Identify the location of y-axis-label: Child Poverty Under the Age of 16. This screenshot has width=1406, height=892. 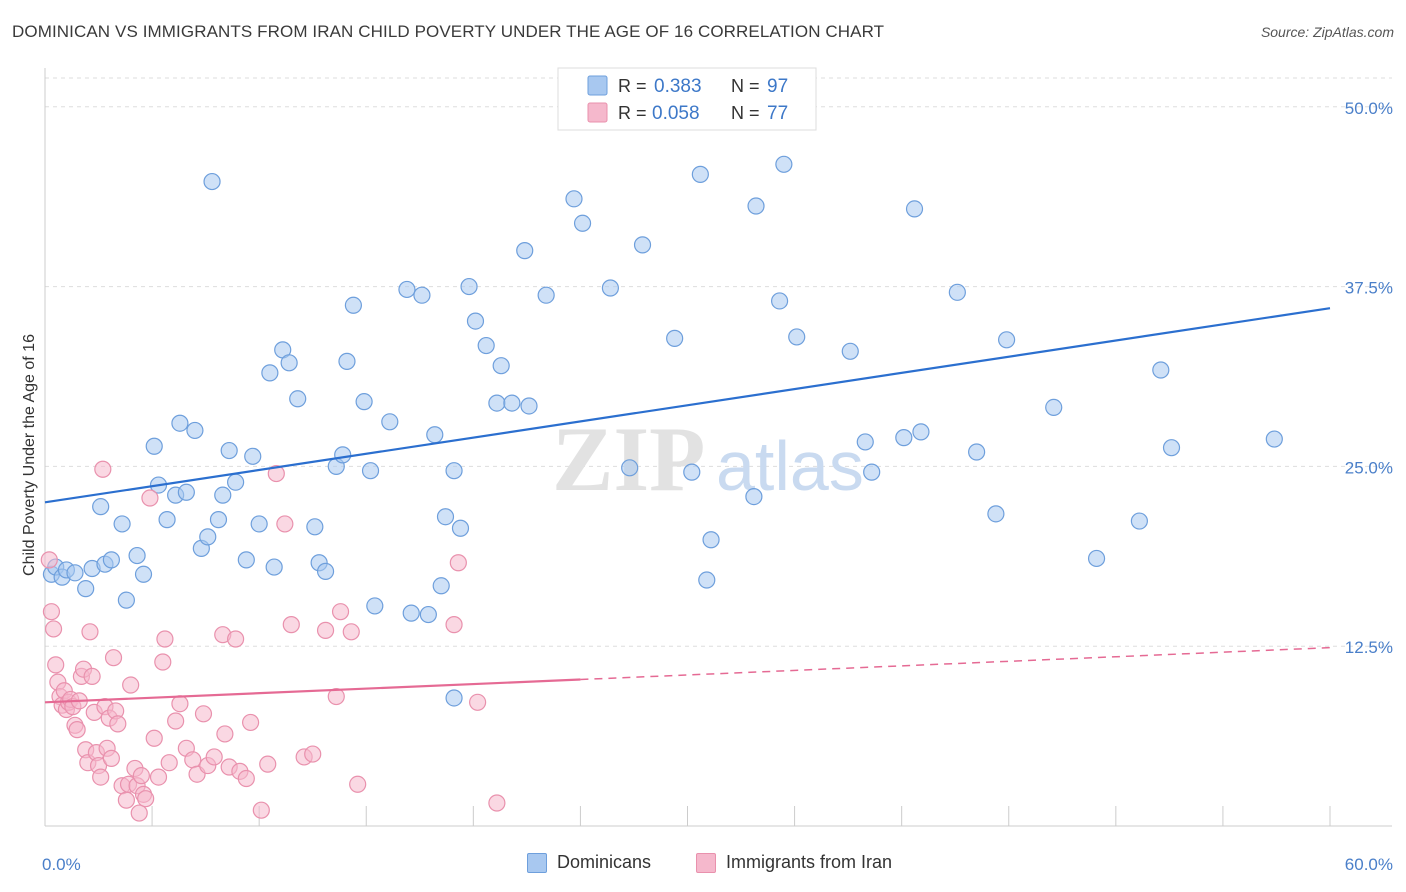
(29, 455).